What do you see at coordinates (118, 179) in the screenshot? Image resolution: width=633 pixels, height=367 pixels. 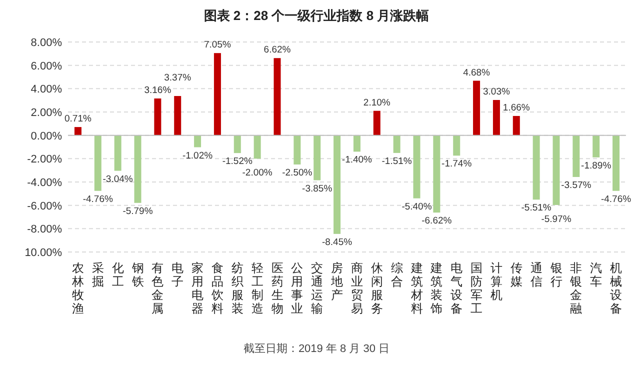 I see `data-label: -3.04%` at bounding box center [118, 179].